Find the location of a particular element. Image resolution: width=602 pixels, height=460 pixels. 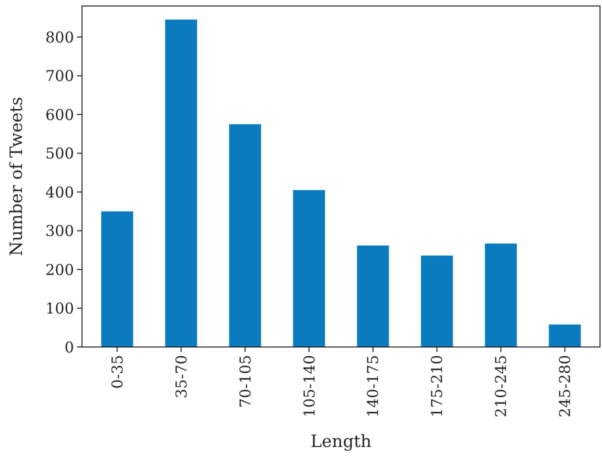

x-tick-label: 245-280 is located at coordinates (565, 386).